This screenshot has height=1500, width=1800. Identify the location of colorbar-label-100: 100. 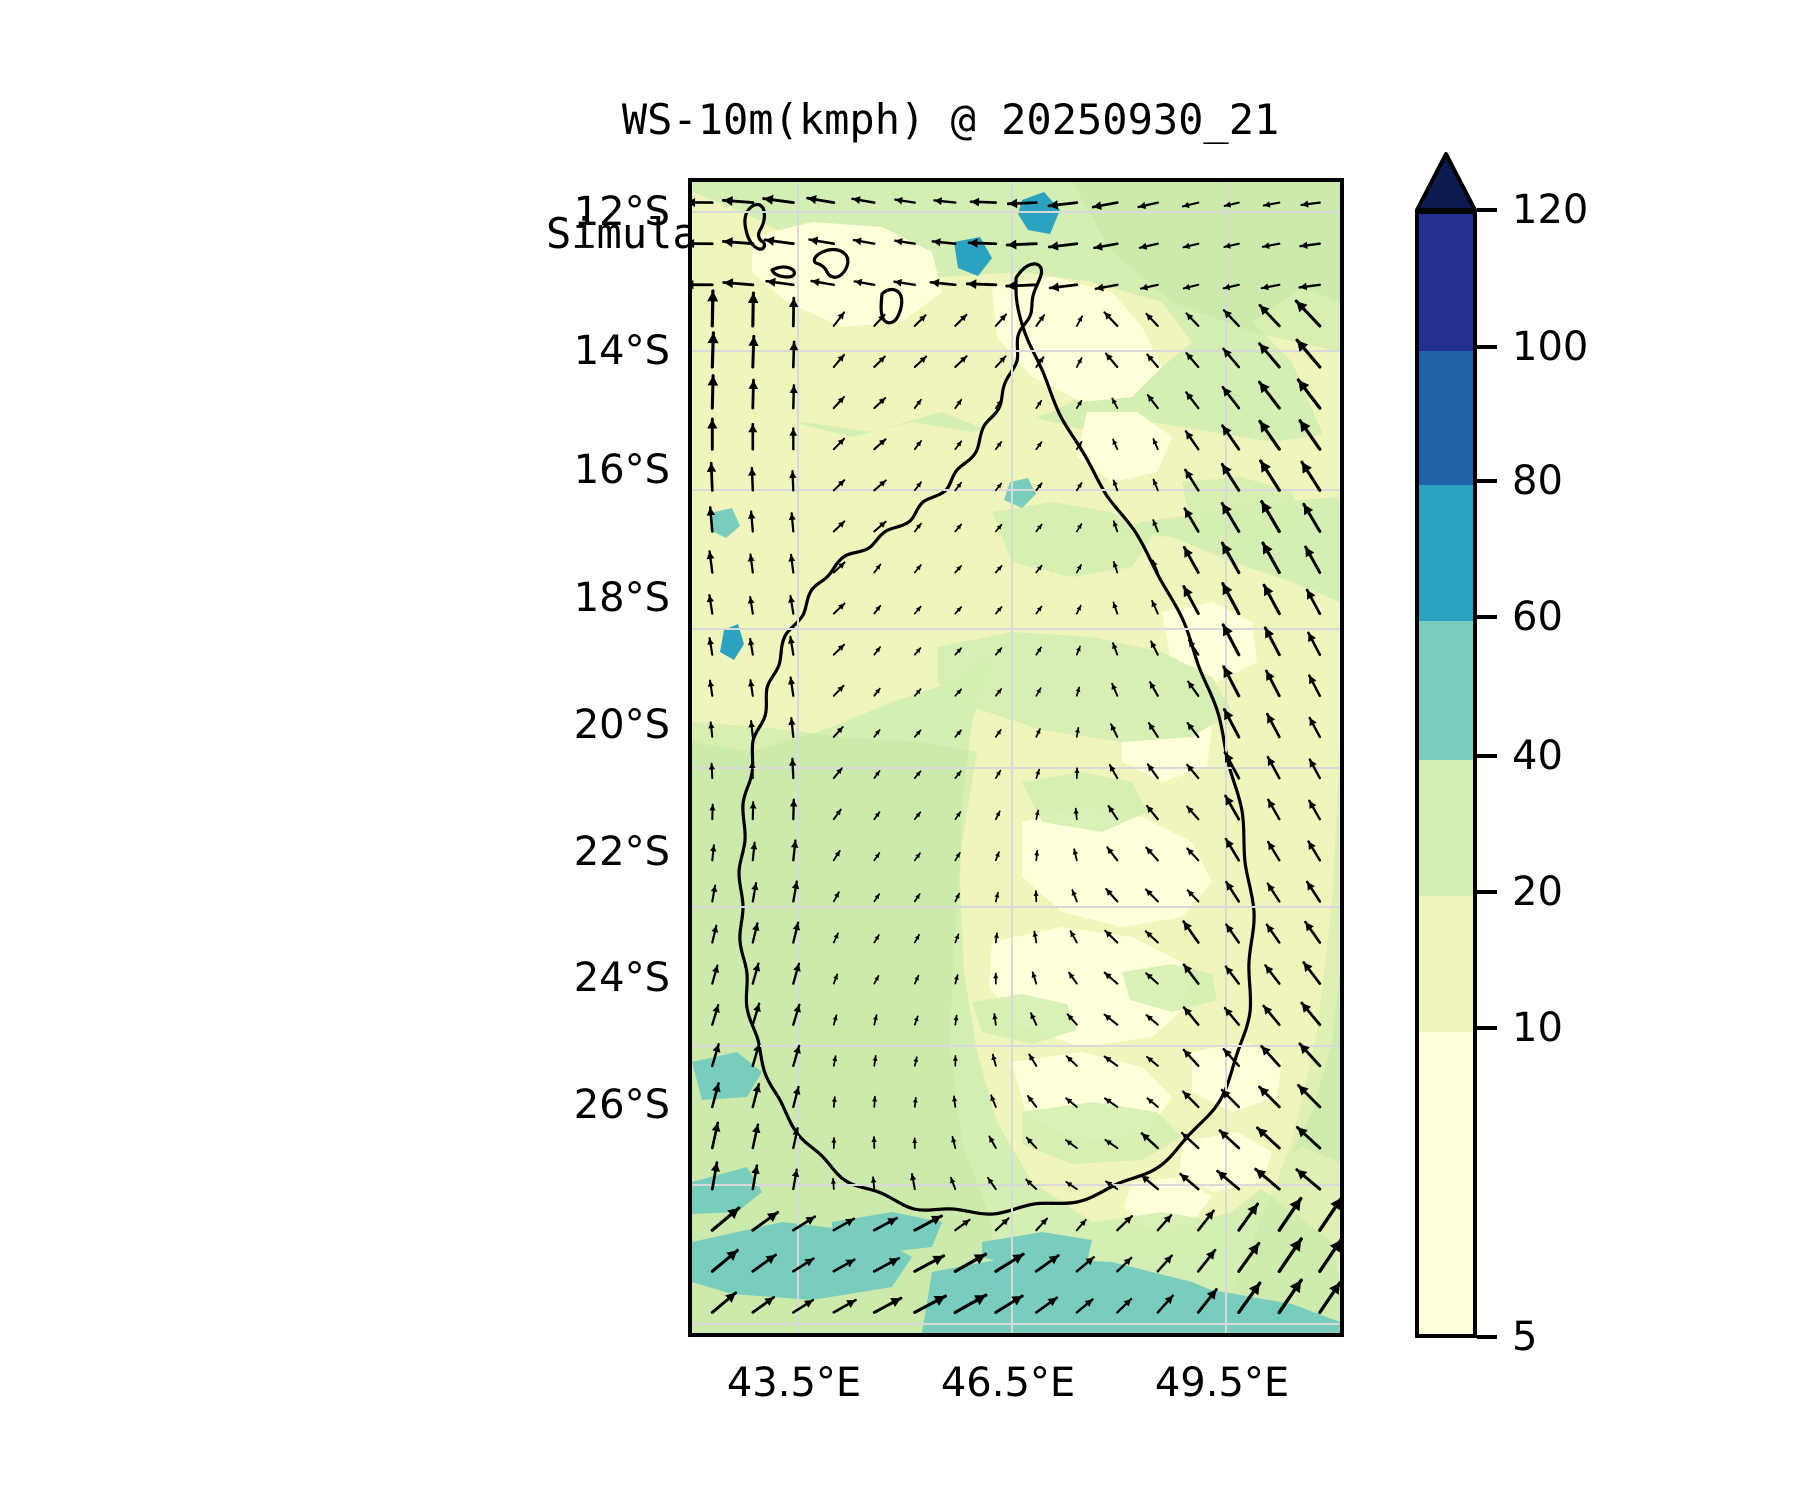
(1550, 347).